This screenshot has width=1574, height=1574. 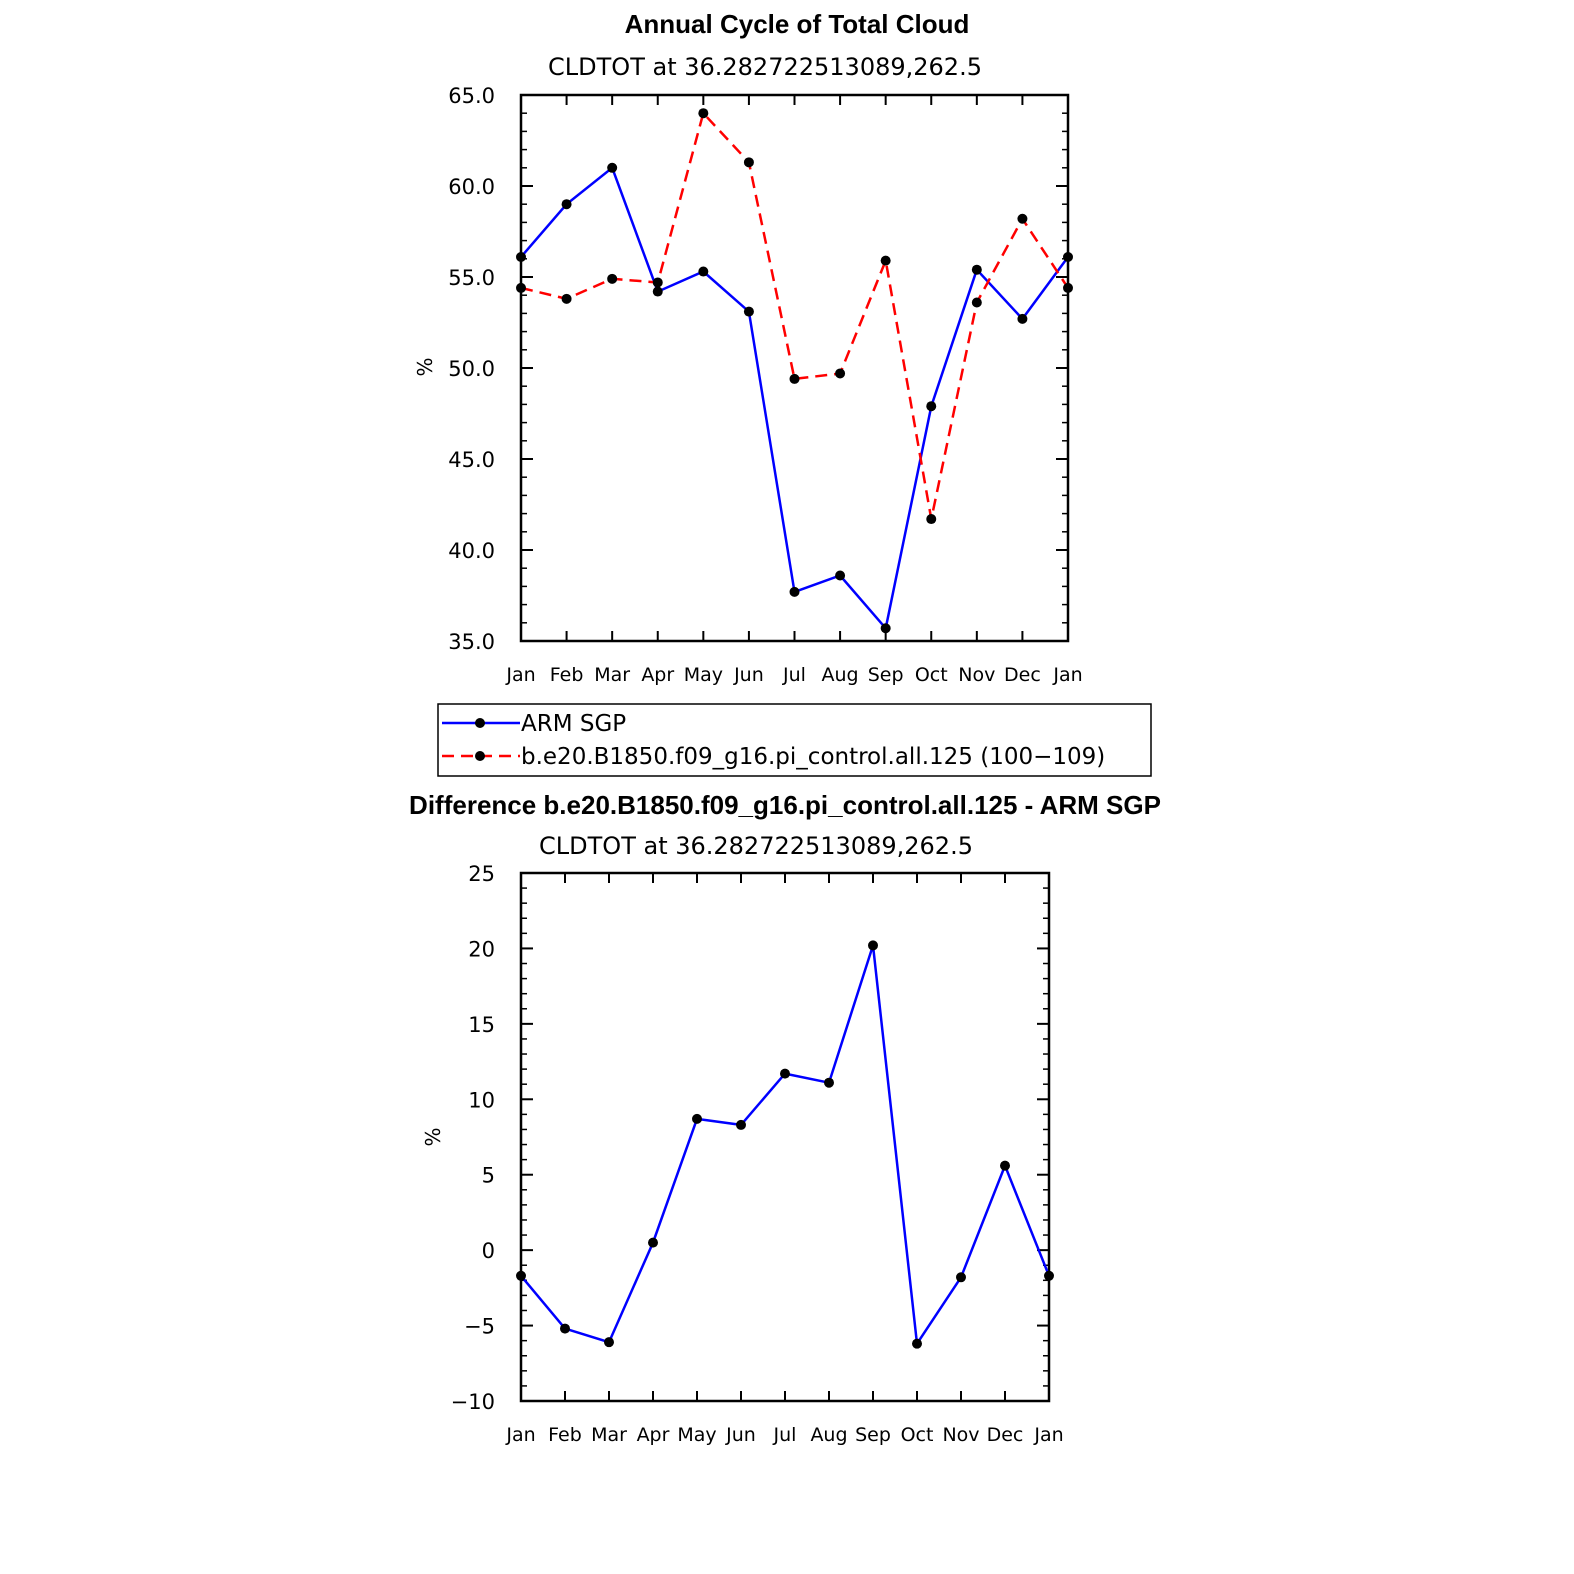 I want to click on chart-title: Annual Cycle of Total Cloud, so click(x=797, y=24).